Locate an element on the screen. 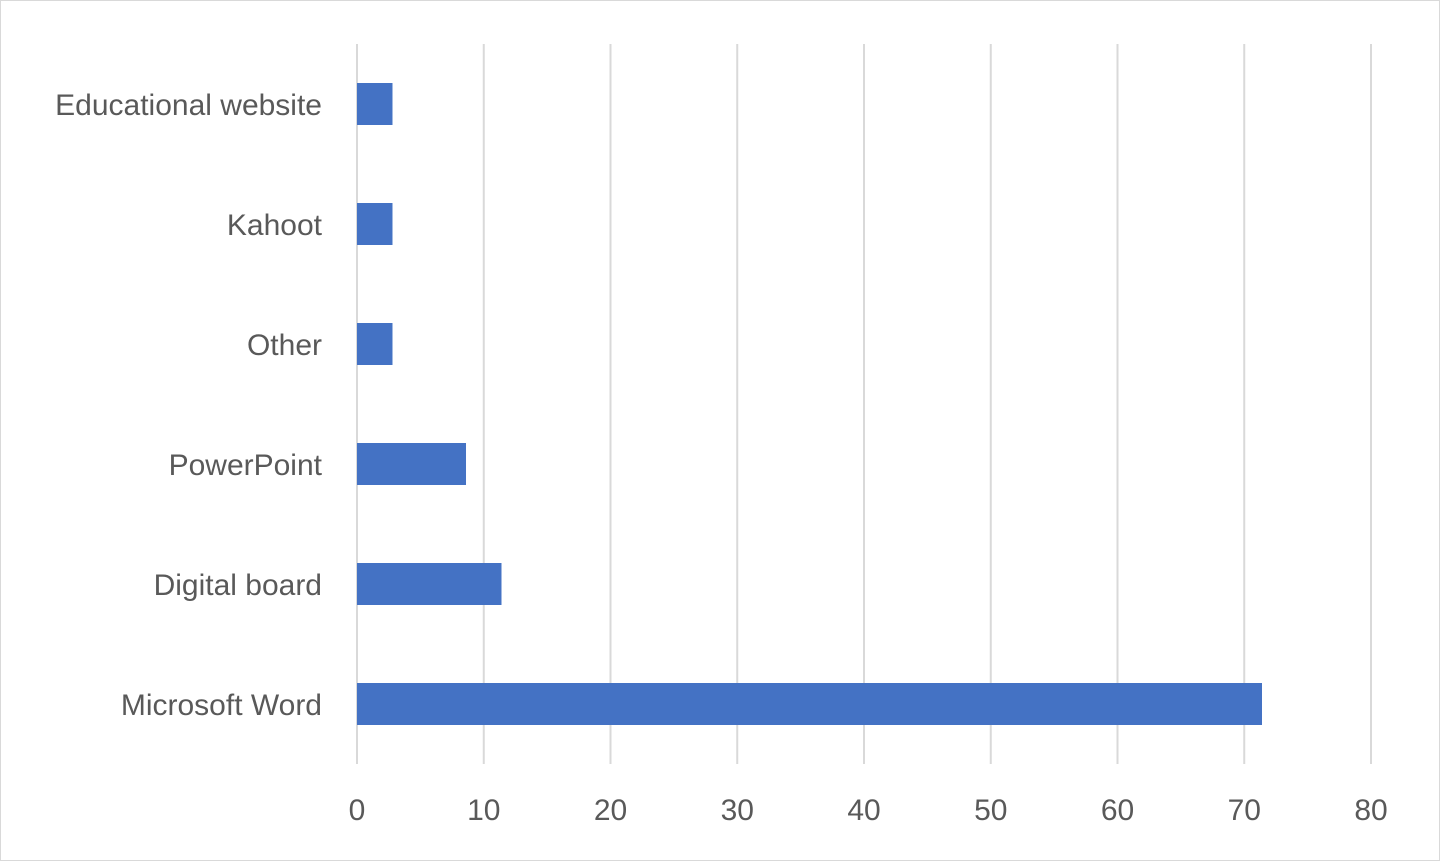 The width and height of the screenshot is (1440, 861). category-label-microsoft-word: Microsoft Word is located at coordinates (221, 705).